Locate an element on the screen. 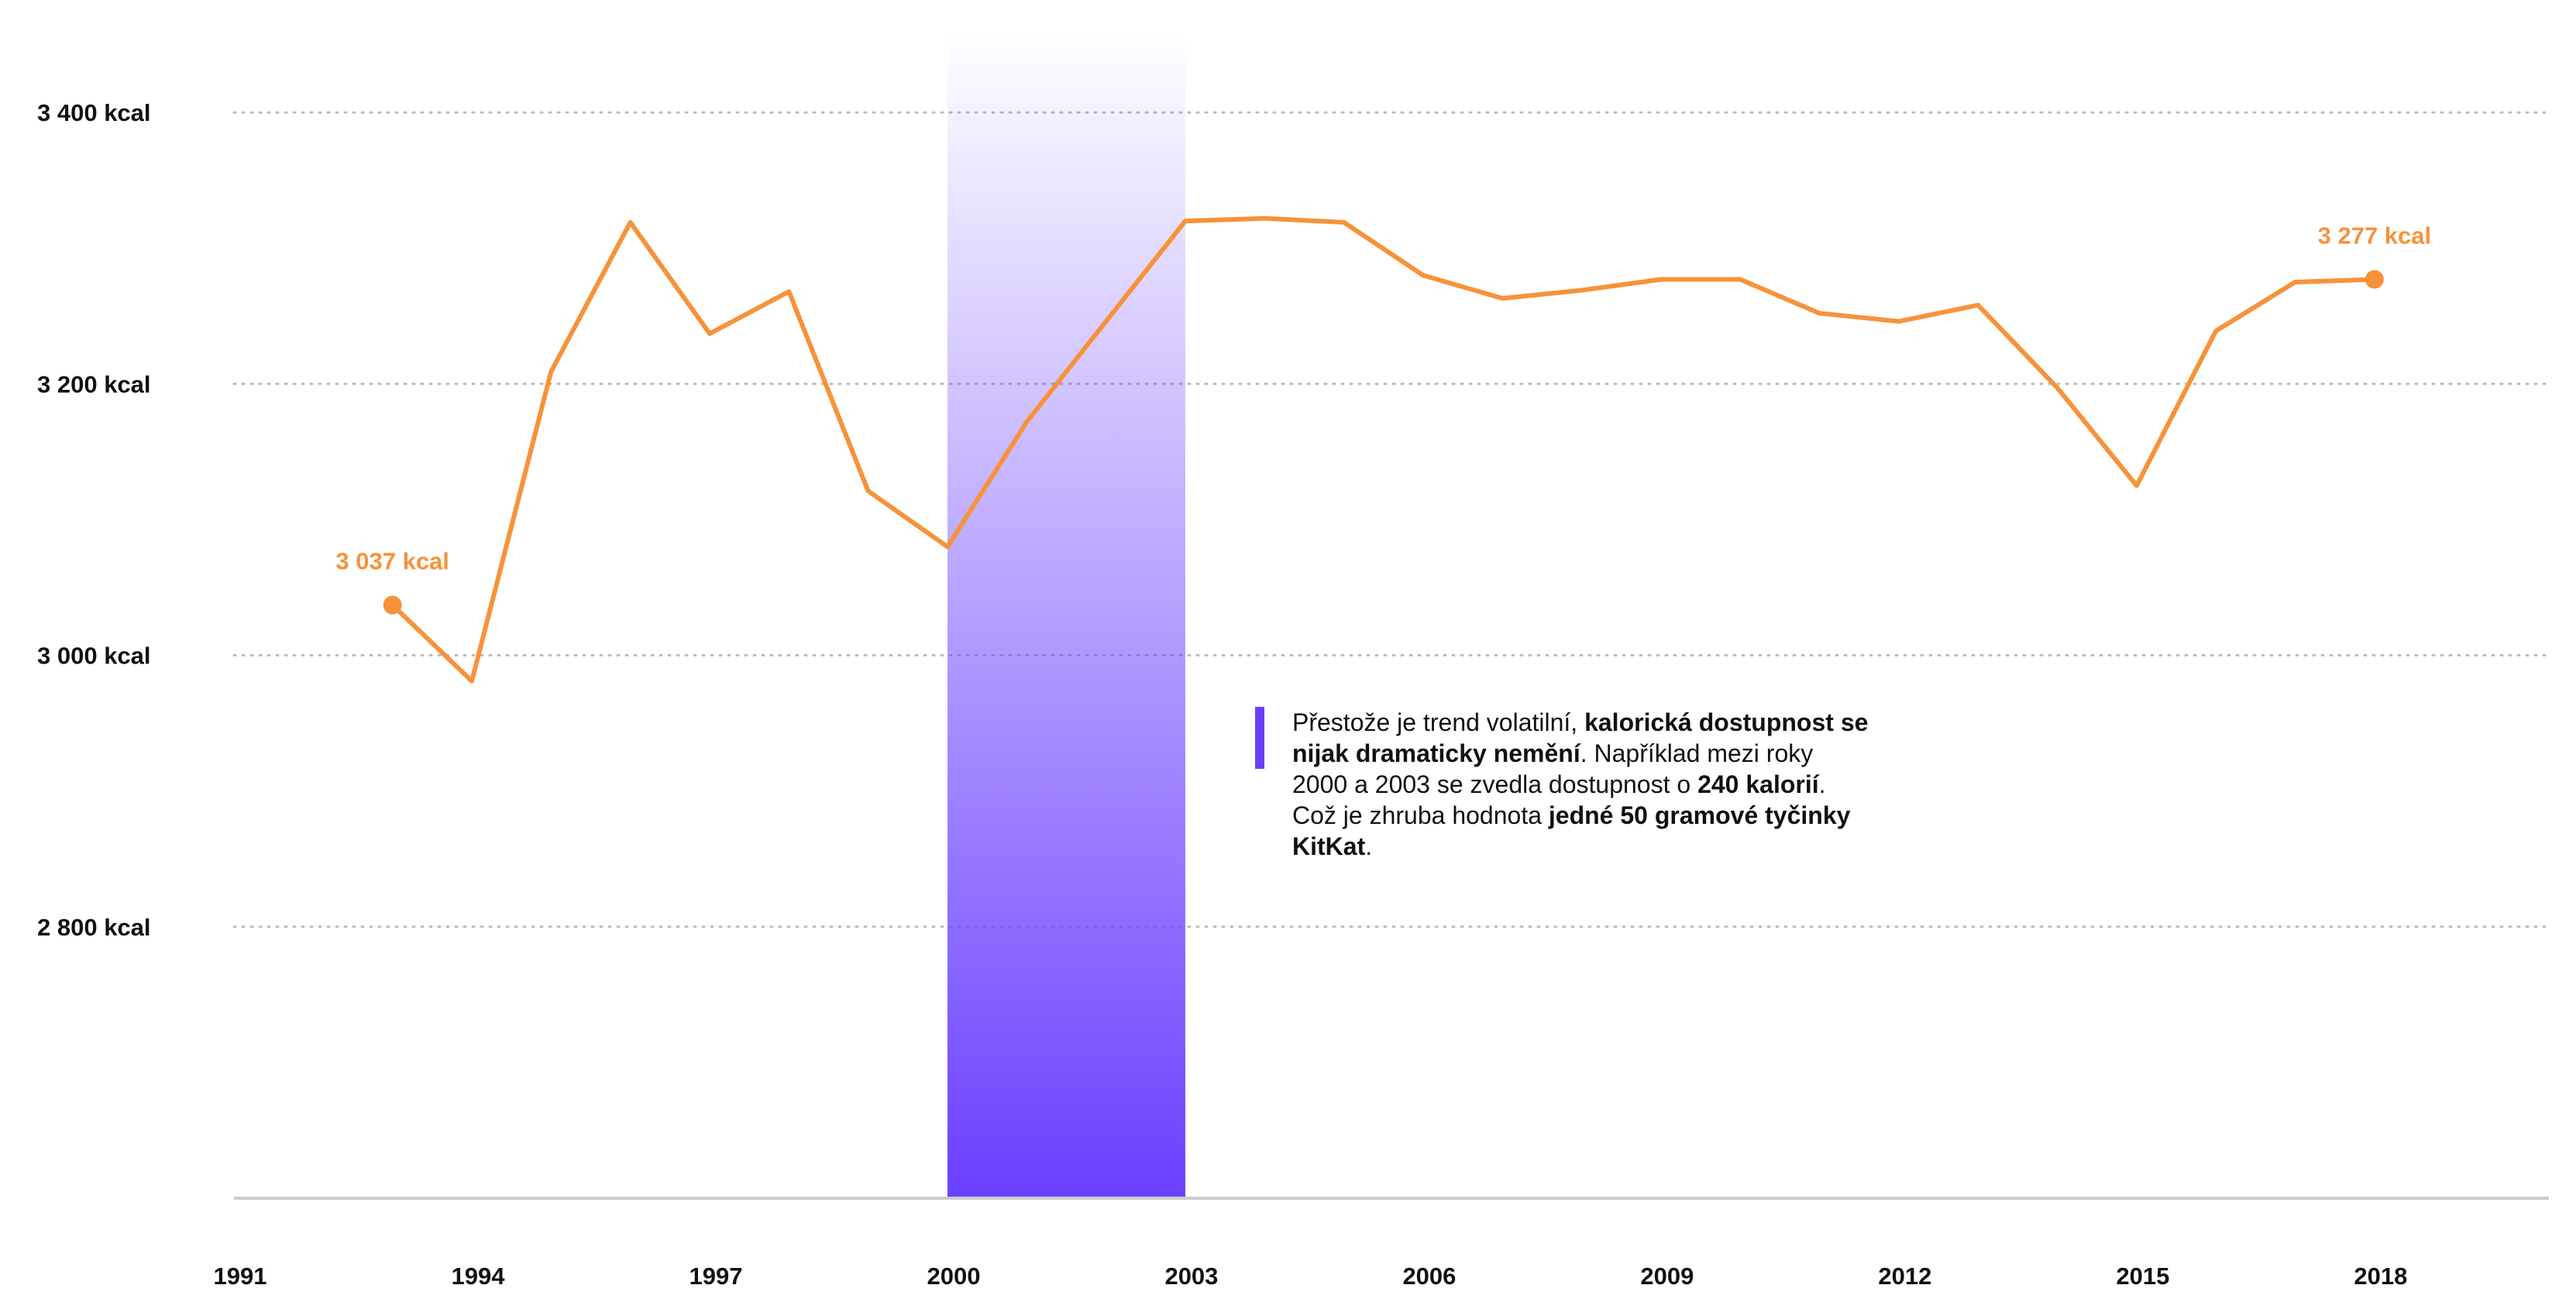 This screenshot has width=2576, height=1316. annotation-bold-part: 240 kalorií is located at coordinates (1758, 784).